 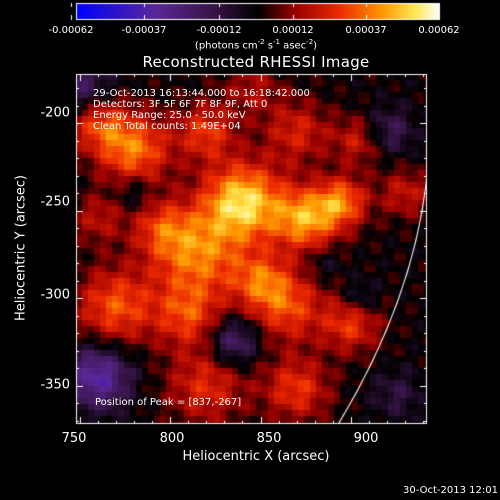 What do you see at coordinates (256, 45) in the screenshot?
I see `colorbar-units: (photons cm-2 s-1 asec-2)` at bounding box center [256, 45].